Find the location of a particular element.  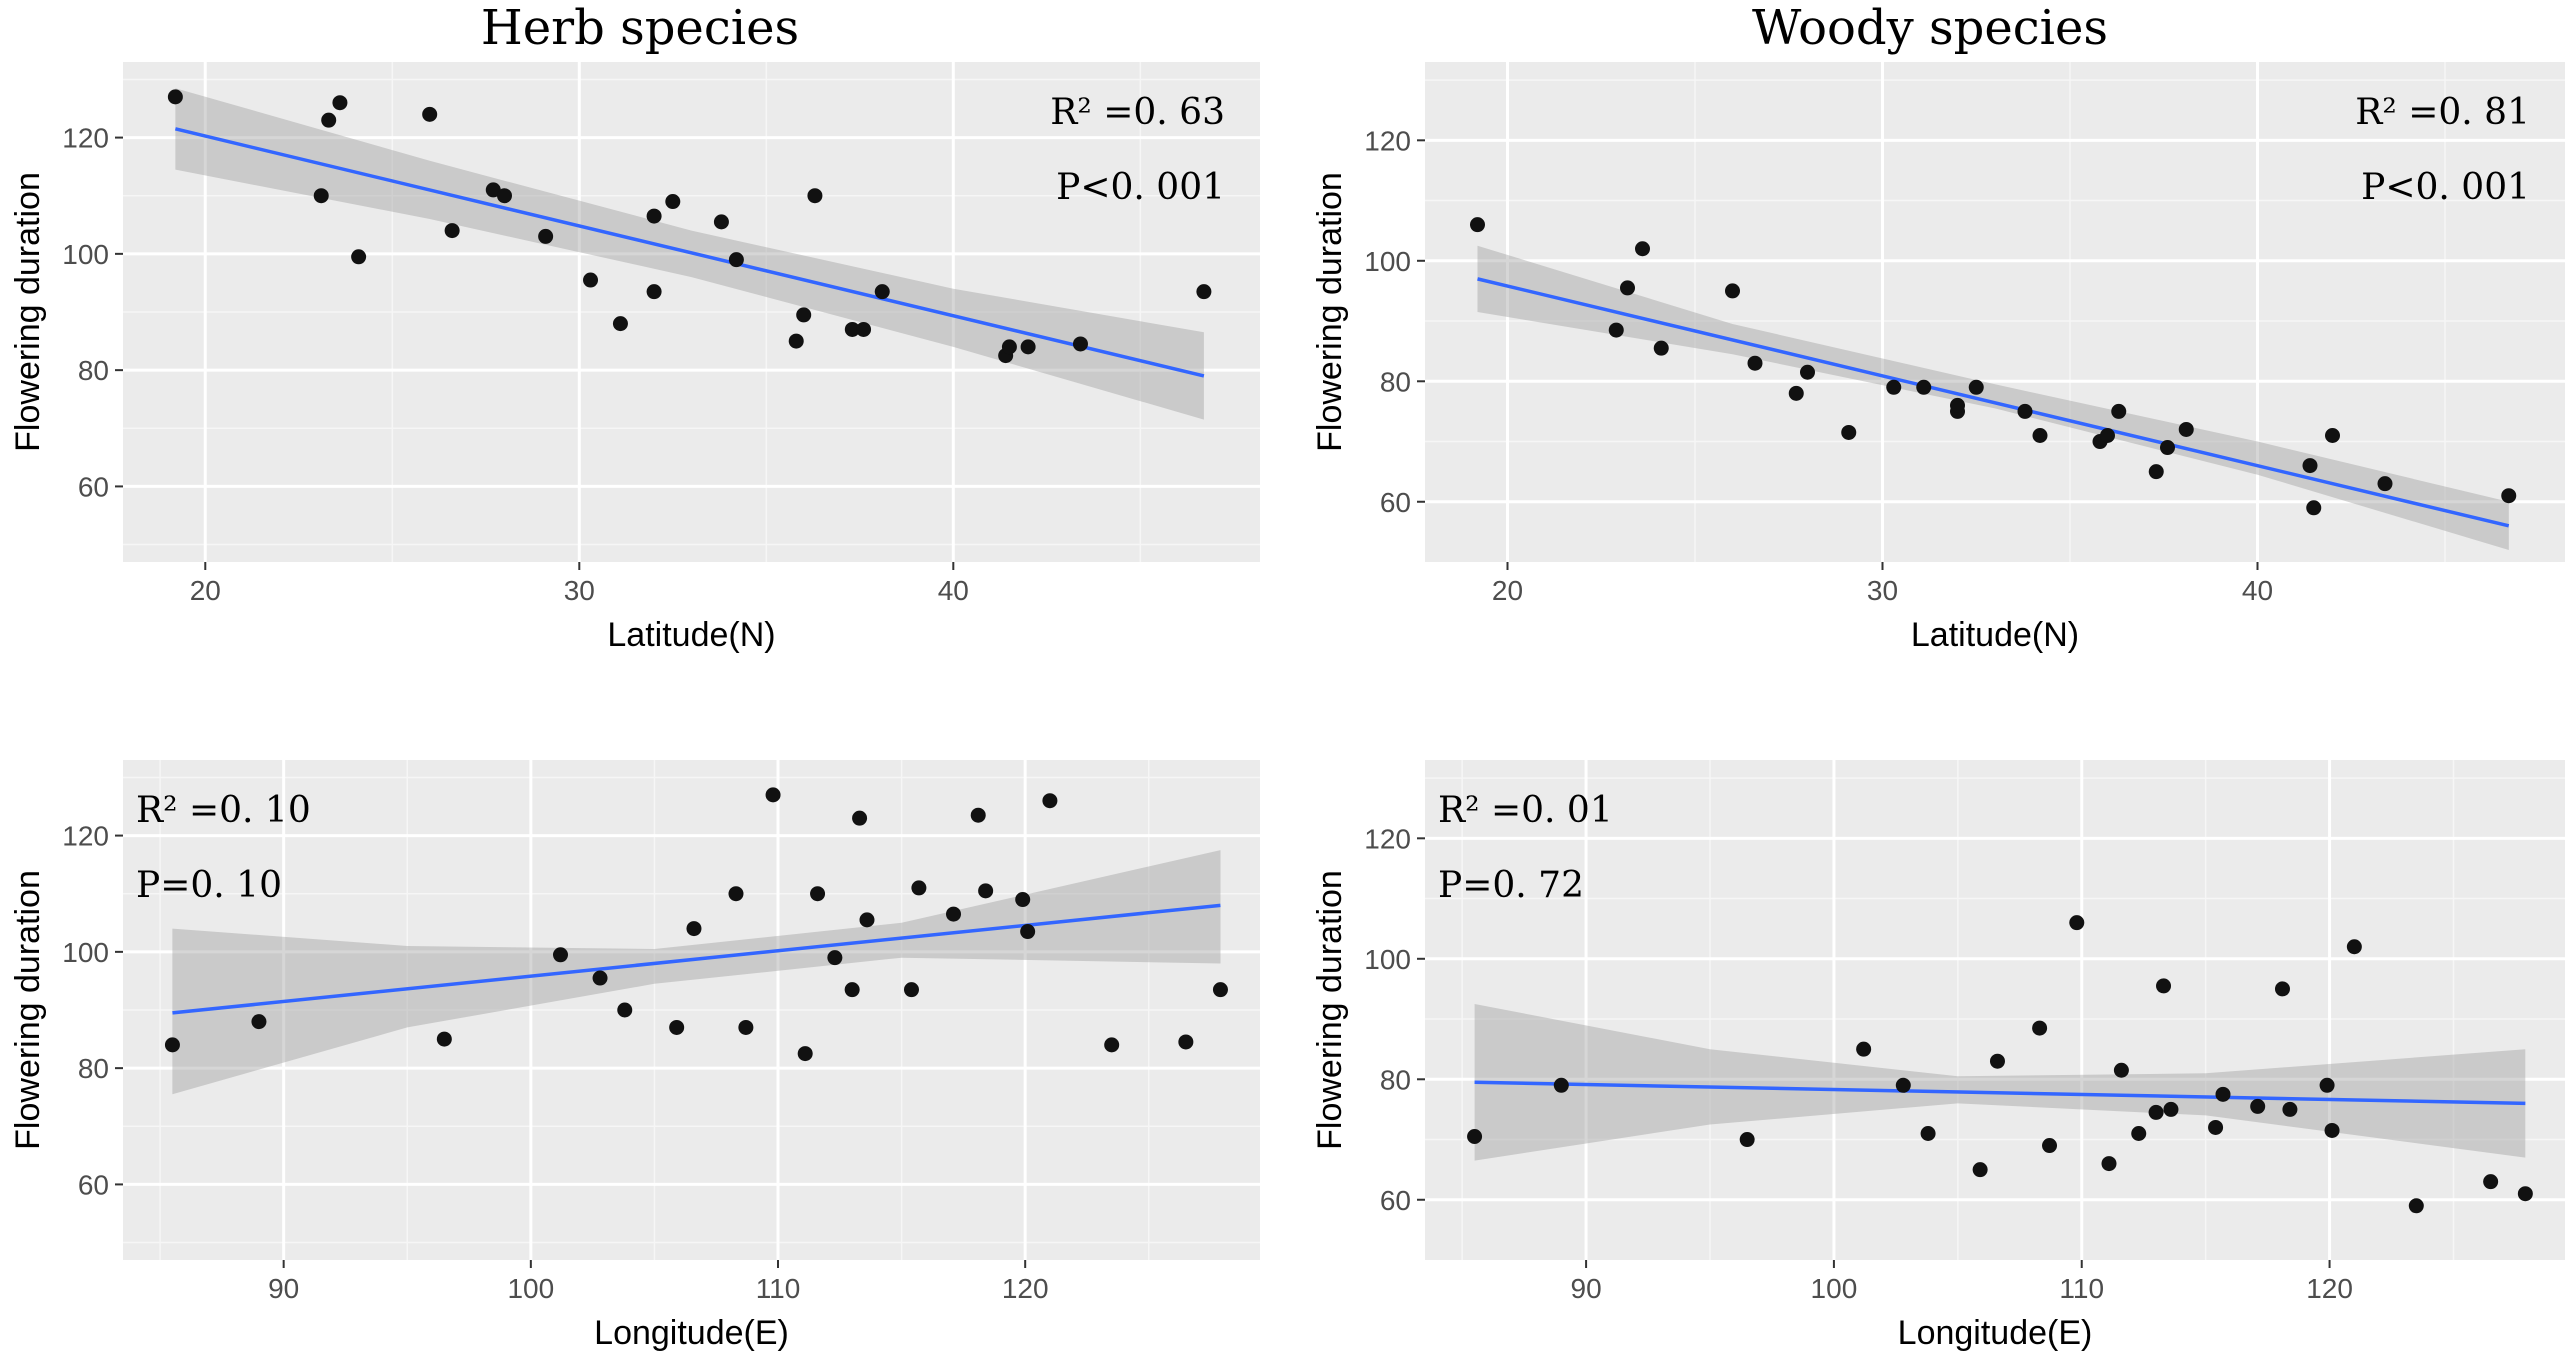

y-tick-label: 100 is located at coordinates (85, 952).